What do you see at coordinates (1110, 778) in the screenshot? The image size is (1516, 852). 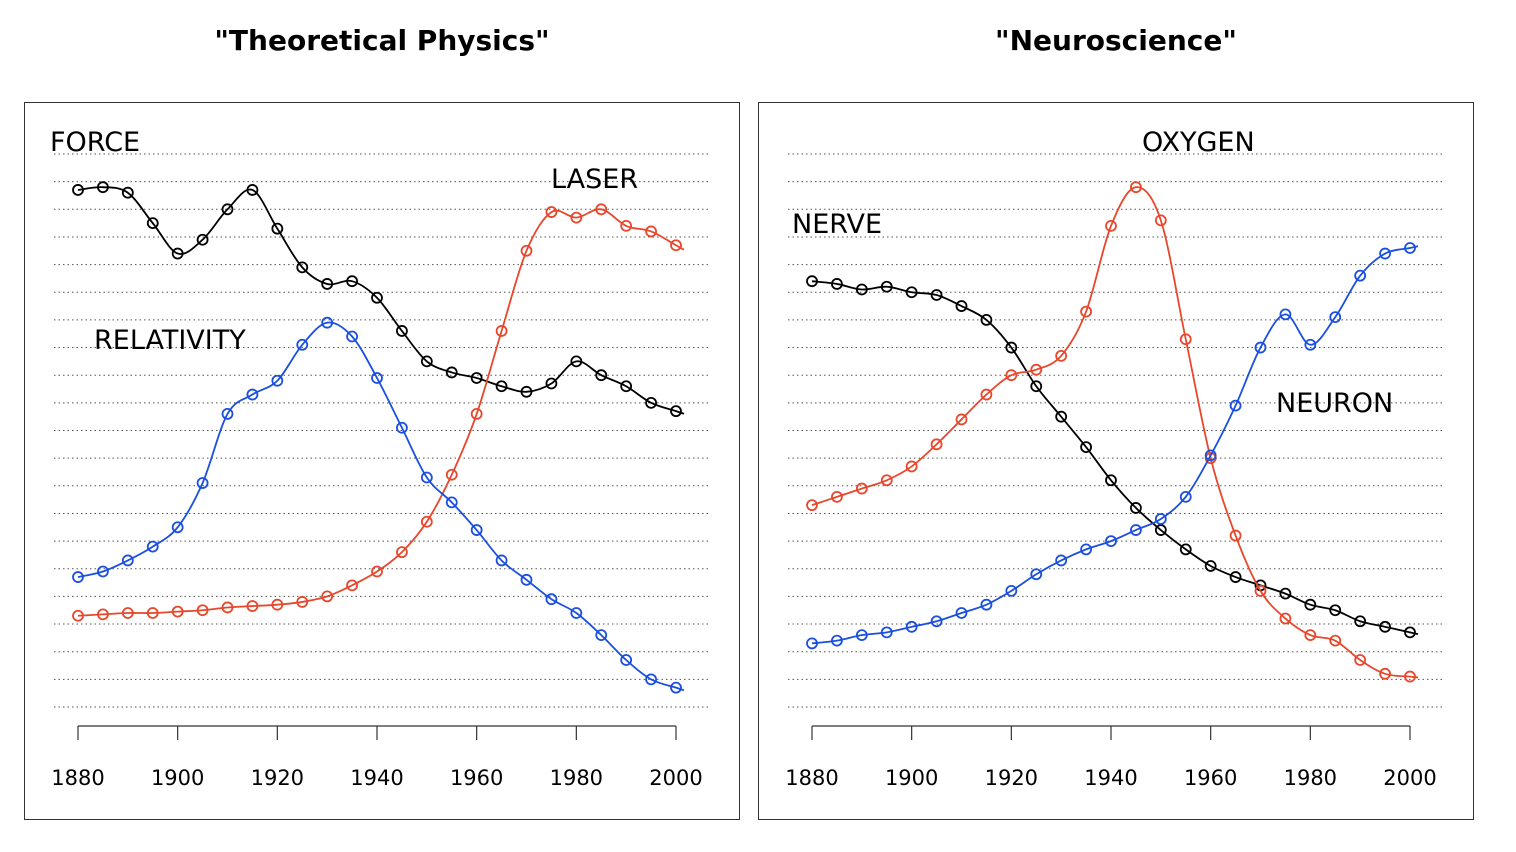 I see `x-tick-label: 1940` at bounding box center [1110, 778].